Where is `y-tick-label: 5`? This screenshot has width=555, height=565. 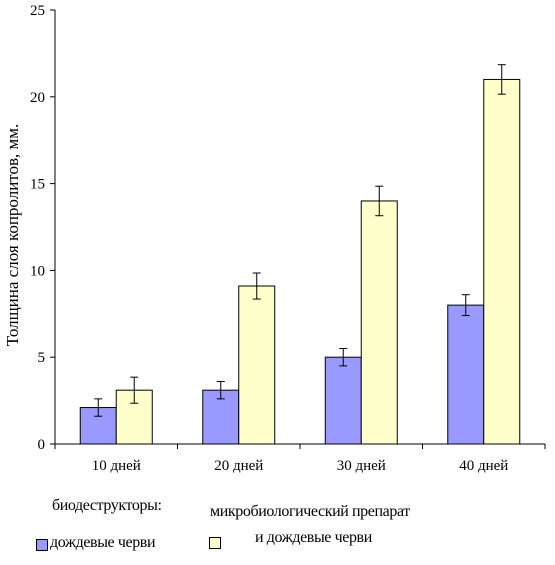 y-tick-label: 5 is located at coordinates (42, 358).